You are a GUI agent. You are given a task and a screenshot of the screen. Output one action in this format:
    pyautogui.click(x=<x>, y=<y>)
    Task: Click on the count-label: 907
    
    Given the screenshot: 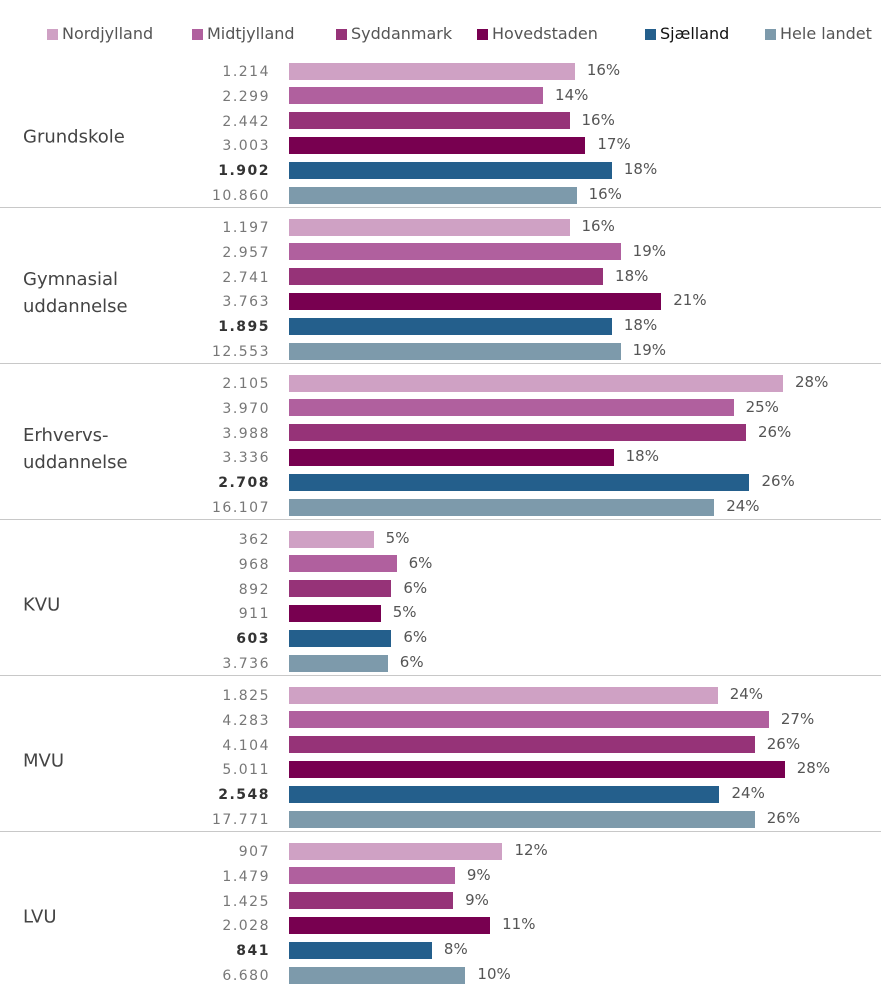 What is the action you would take?
    pyautogui.click(x=254, y=852)
    